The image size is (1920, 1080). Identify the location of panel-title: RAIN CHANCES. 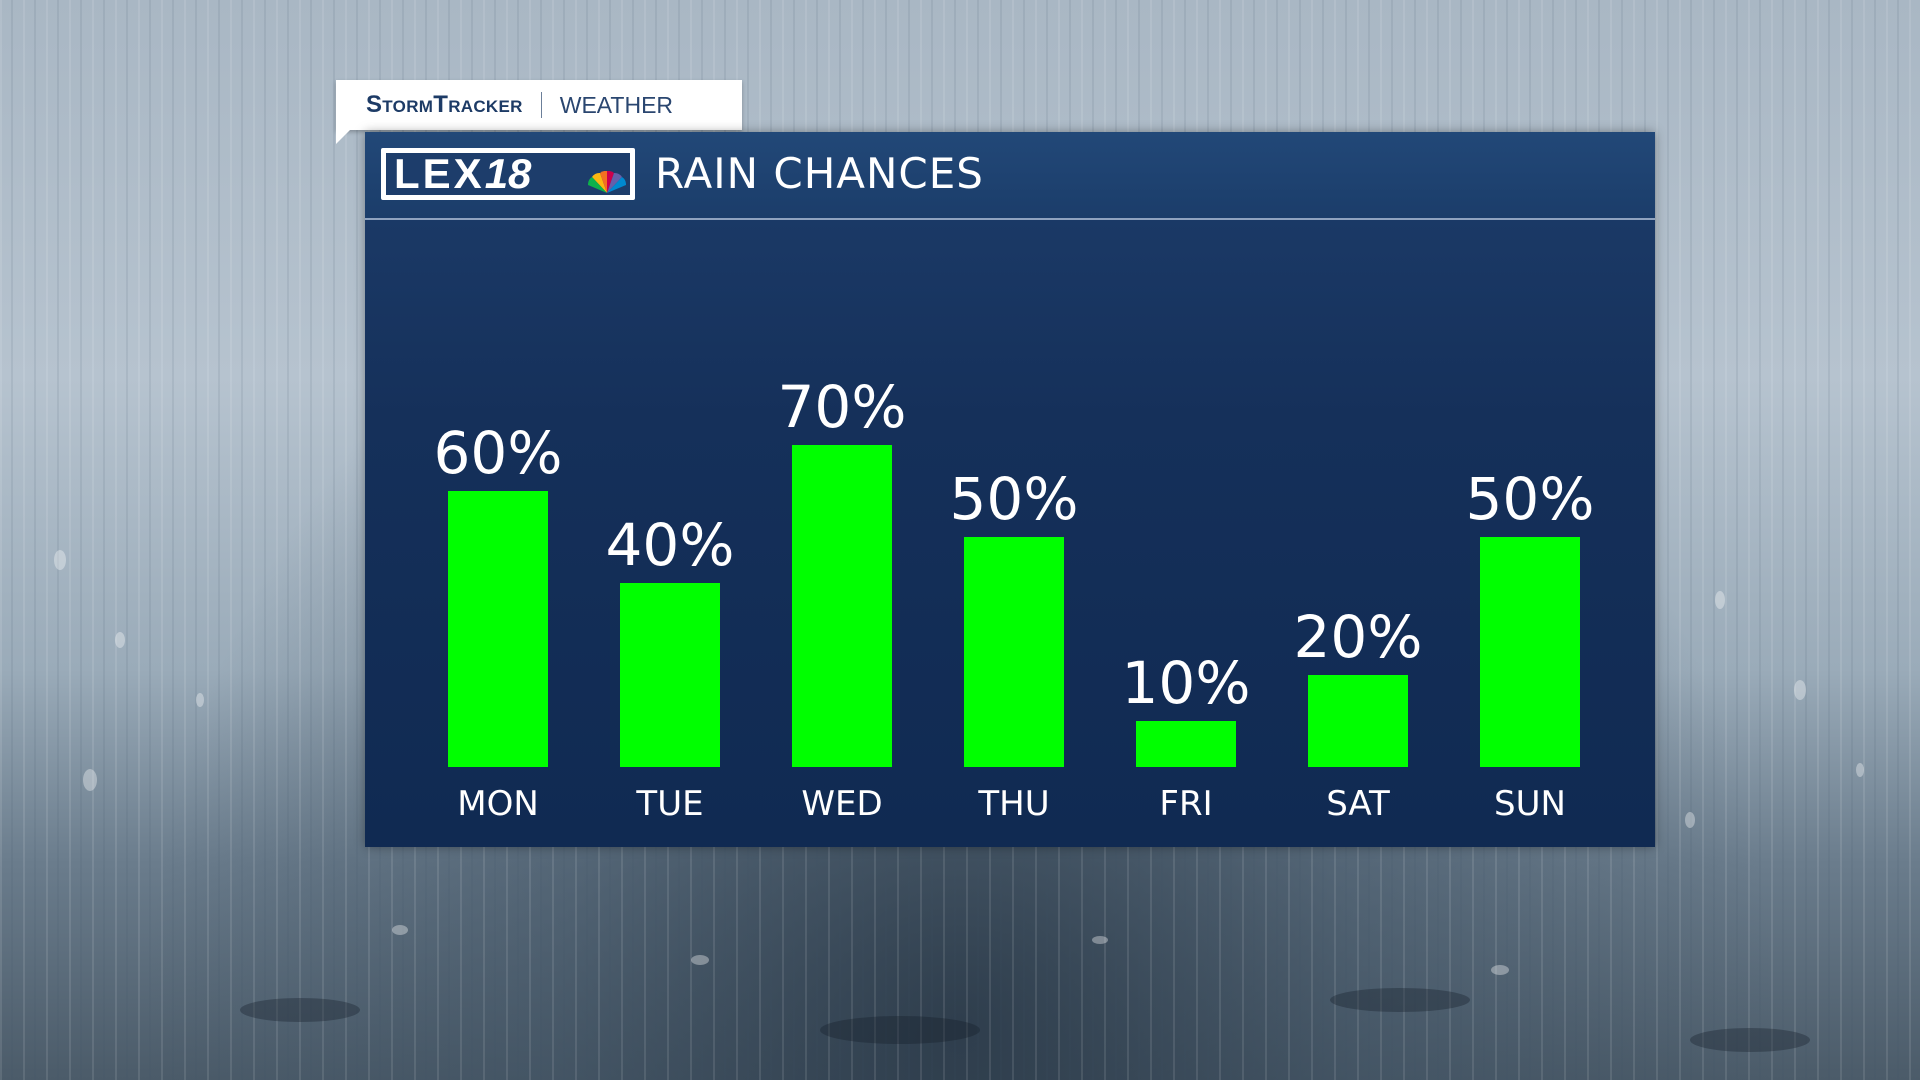
(819, 173).